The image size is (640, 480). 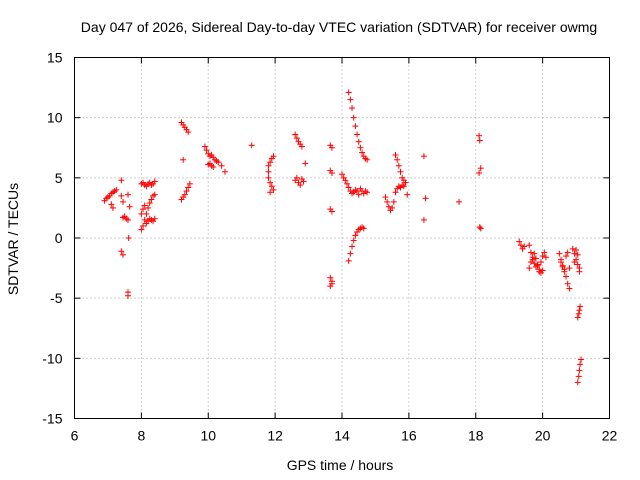 What do you see at coordinates (275, 436) in the screenshot?
I see `x-tick-label: 12` at bounding box center [275, 436].